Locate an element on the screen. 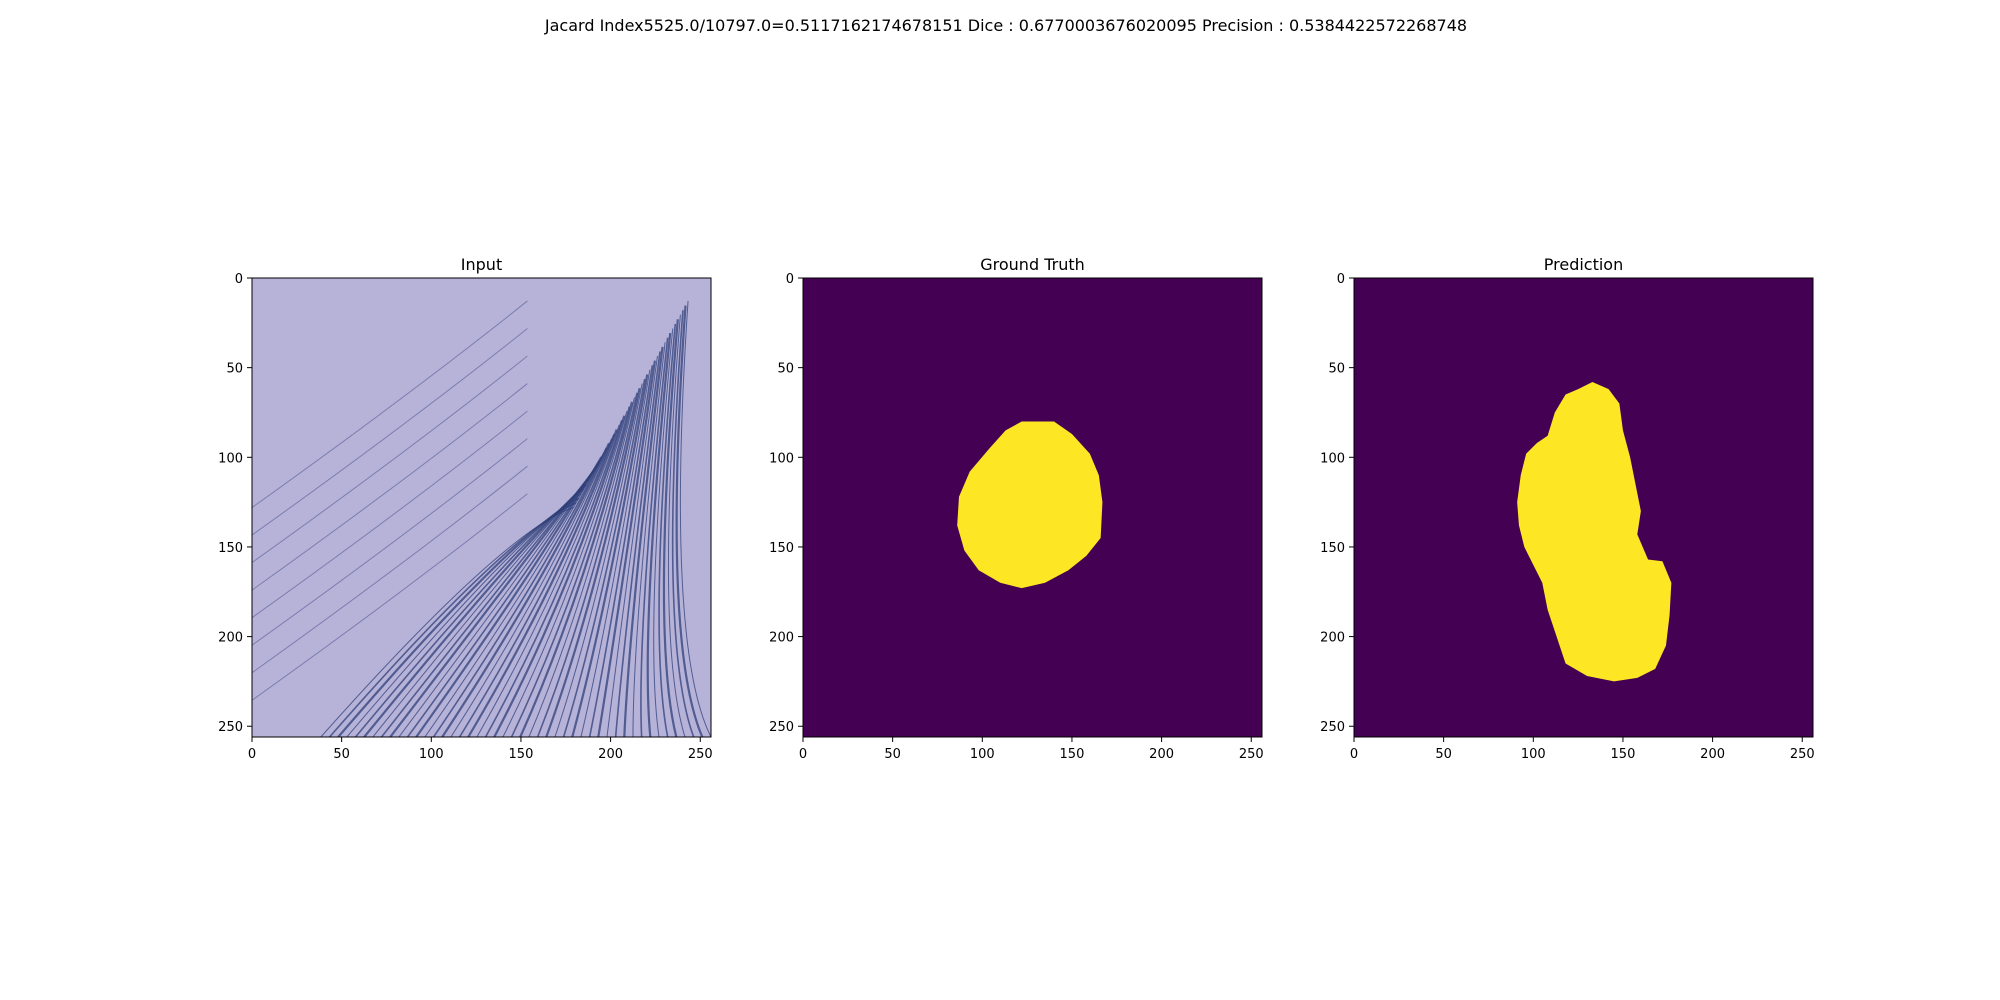  hair-strands is located at coordinates (481, 518).